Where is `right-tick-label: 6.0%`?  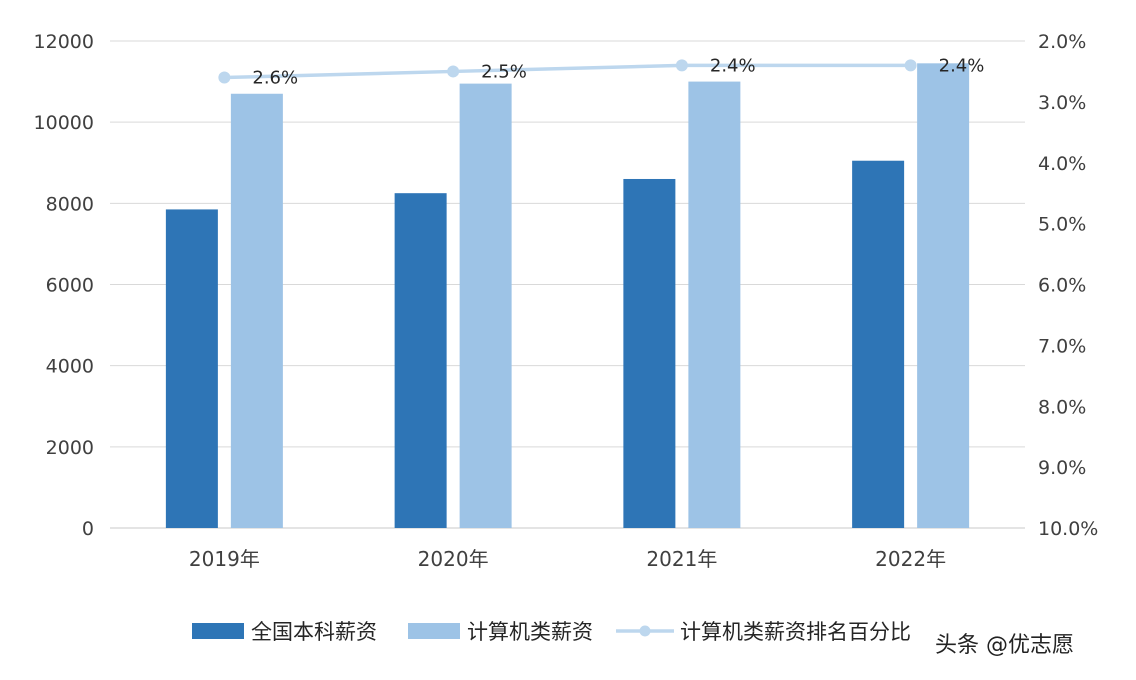 right-tick-label: 6.0% is located at coordinates (1062, 286).